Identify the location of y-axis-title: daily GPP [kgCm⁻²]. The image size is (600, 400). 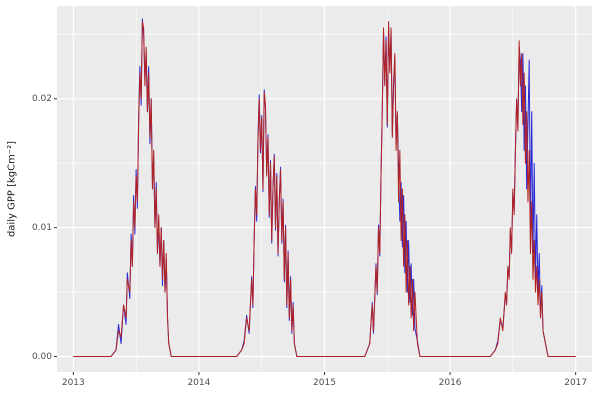
(12, 189).